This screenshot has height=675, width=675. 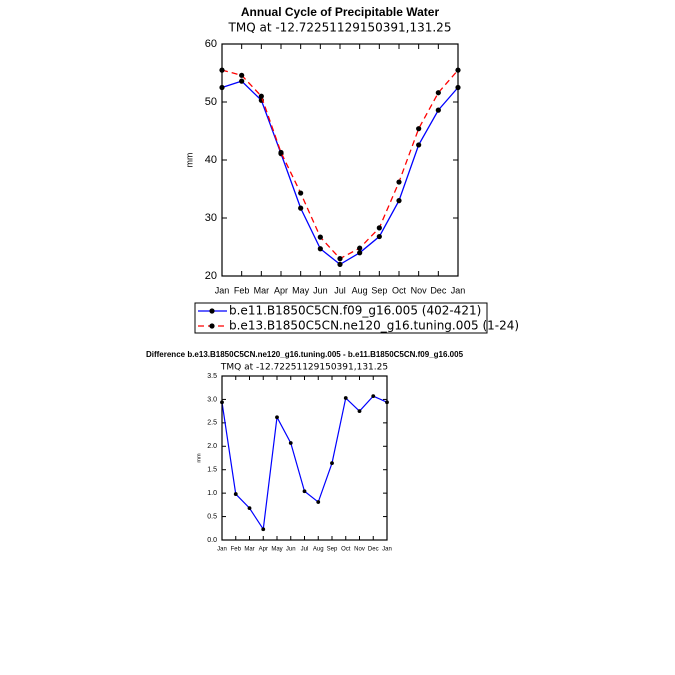 What do you see at coordinates (355, 311) in the screenshot?
I see `legend-label: b.e11.B1850C5CN.f09_g16.005 (402-421)` at bounding box center [355, 311].